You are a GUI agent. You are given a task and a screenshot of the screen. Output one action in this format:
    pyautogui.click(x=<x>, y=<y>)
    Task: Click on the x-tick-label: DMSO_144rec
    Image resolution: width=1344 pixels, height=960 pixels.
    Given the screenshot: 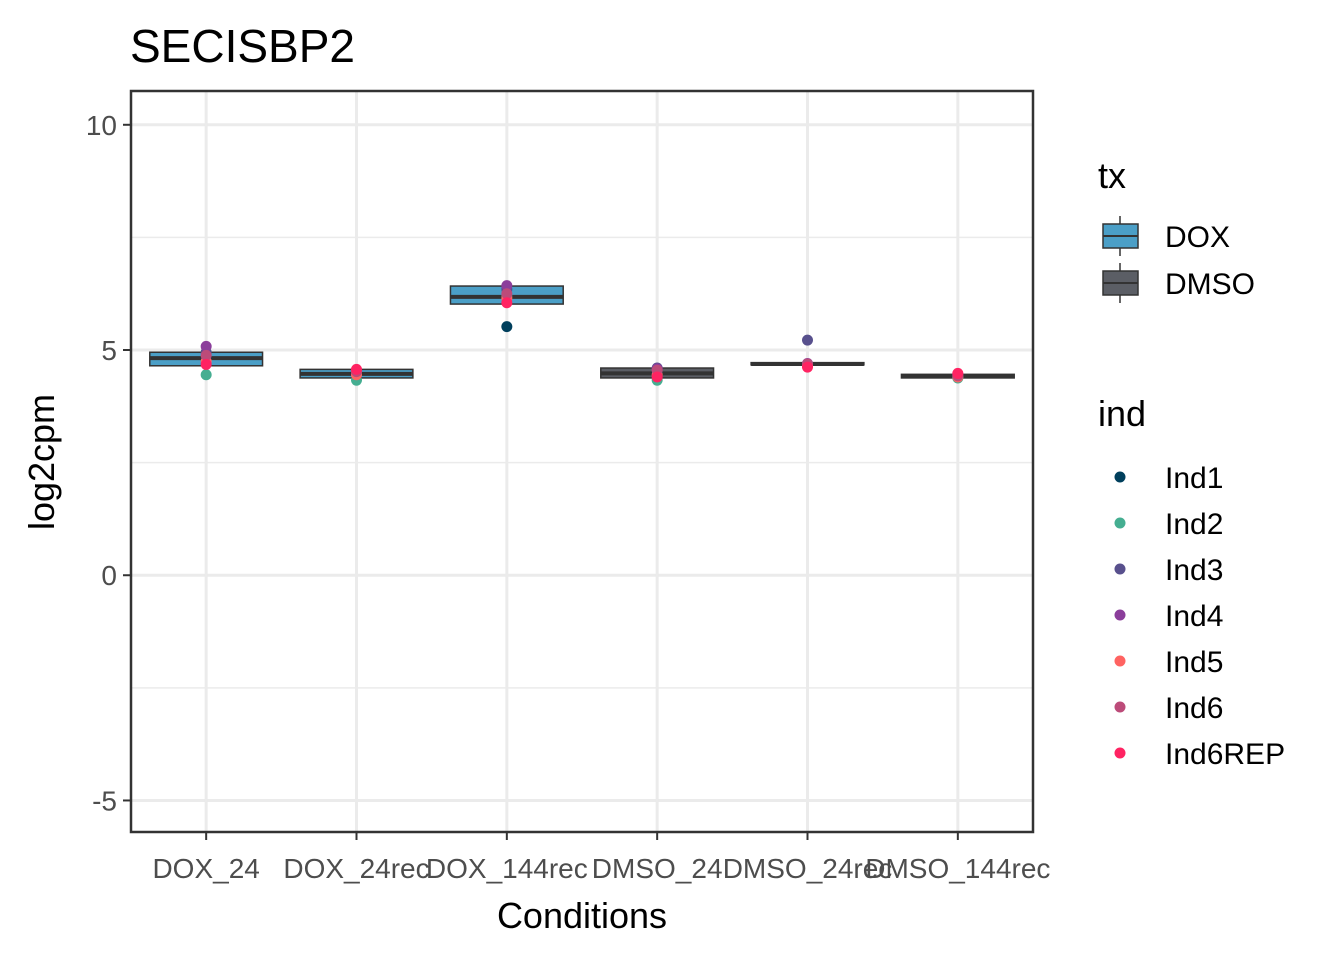 What is the action you would take?
    pyautogui.click(x=957, y=868)
    